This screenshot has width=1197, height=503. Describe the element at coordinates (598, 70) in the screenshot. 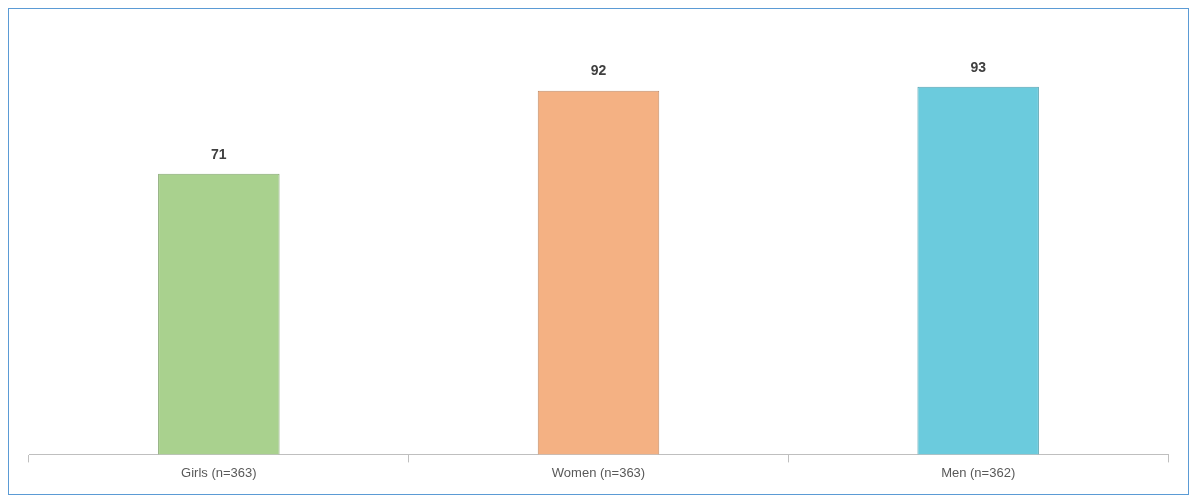

I see `data-label: 92` at that location.